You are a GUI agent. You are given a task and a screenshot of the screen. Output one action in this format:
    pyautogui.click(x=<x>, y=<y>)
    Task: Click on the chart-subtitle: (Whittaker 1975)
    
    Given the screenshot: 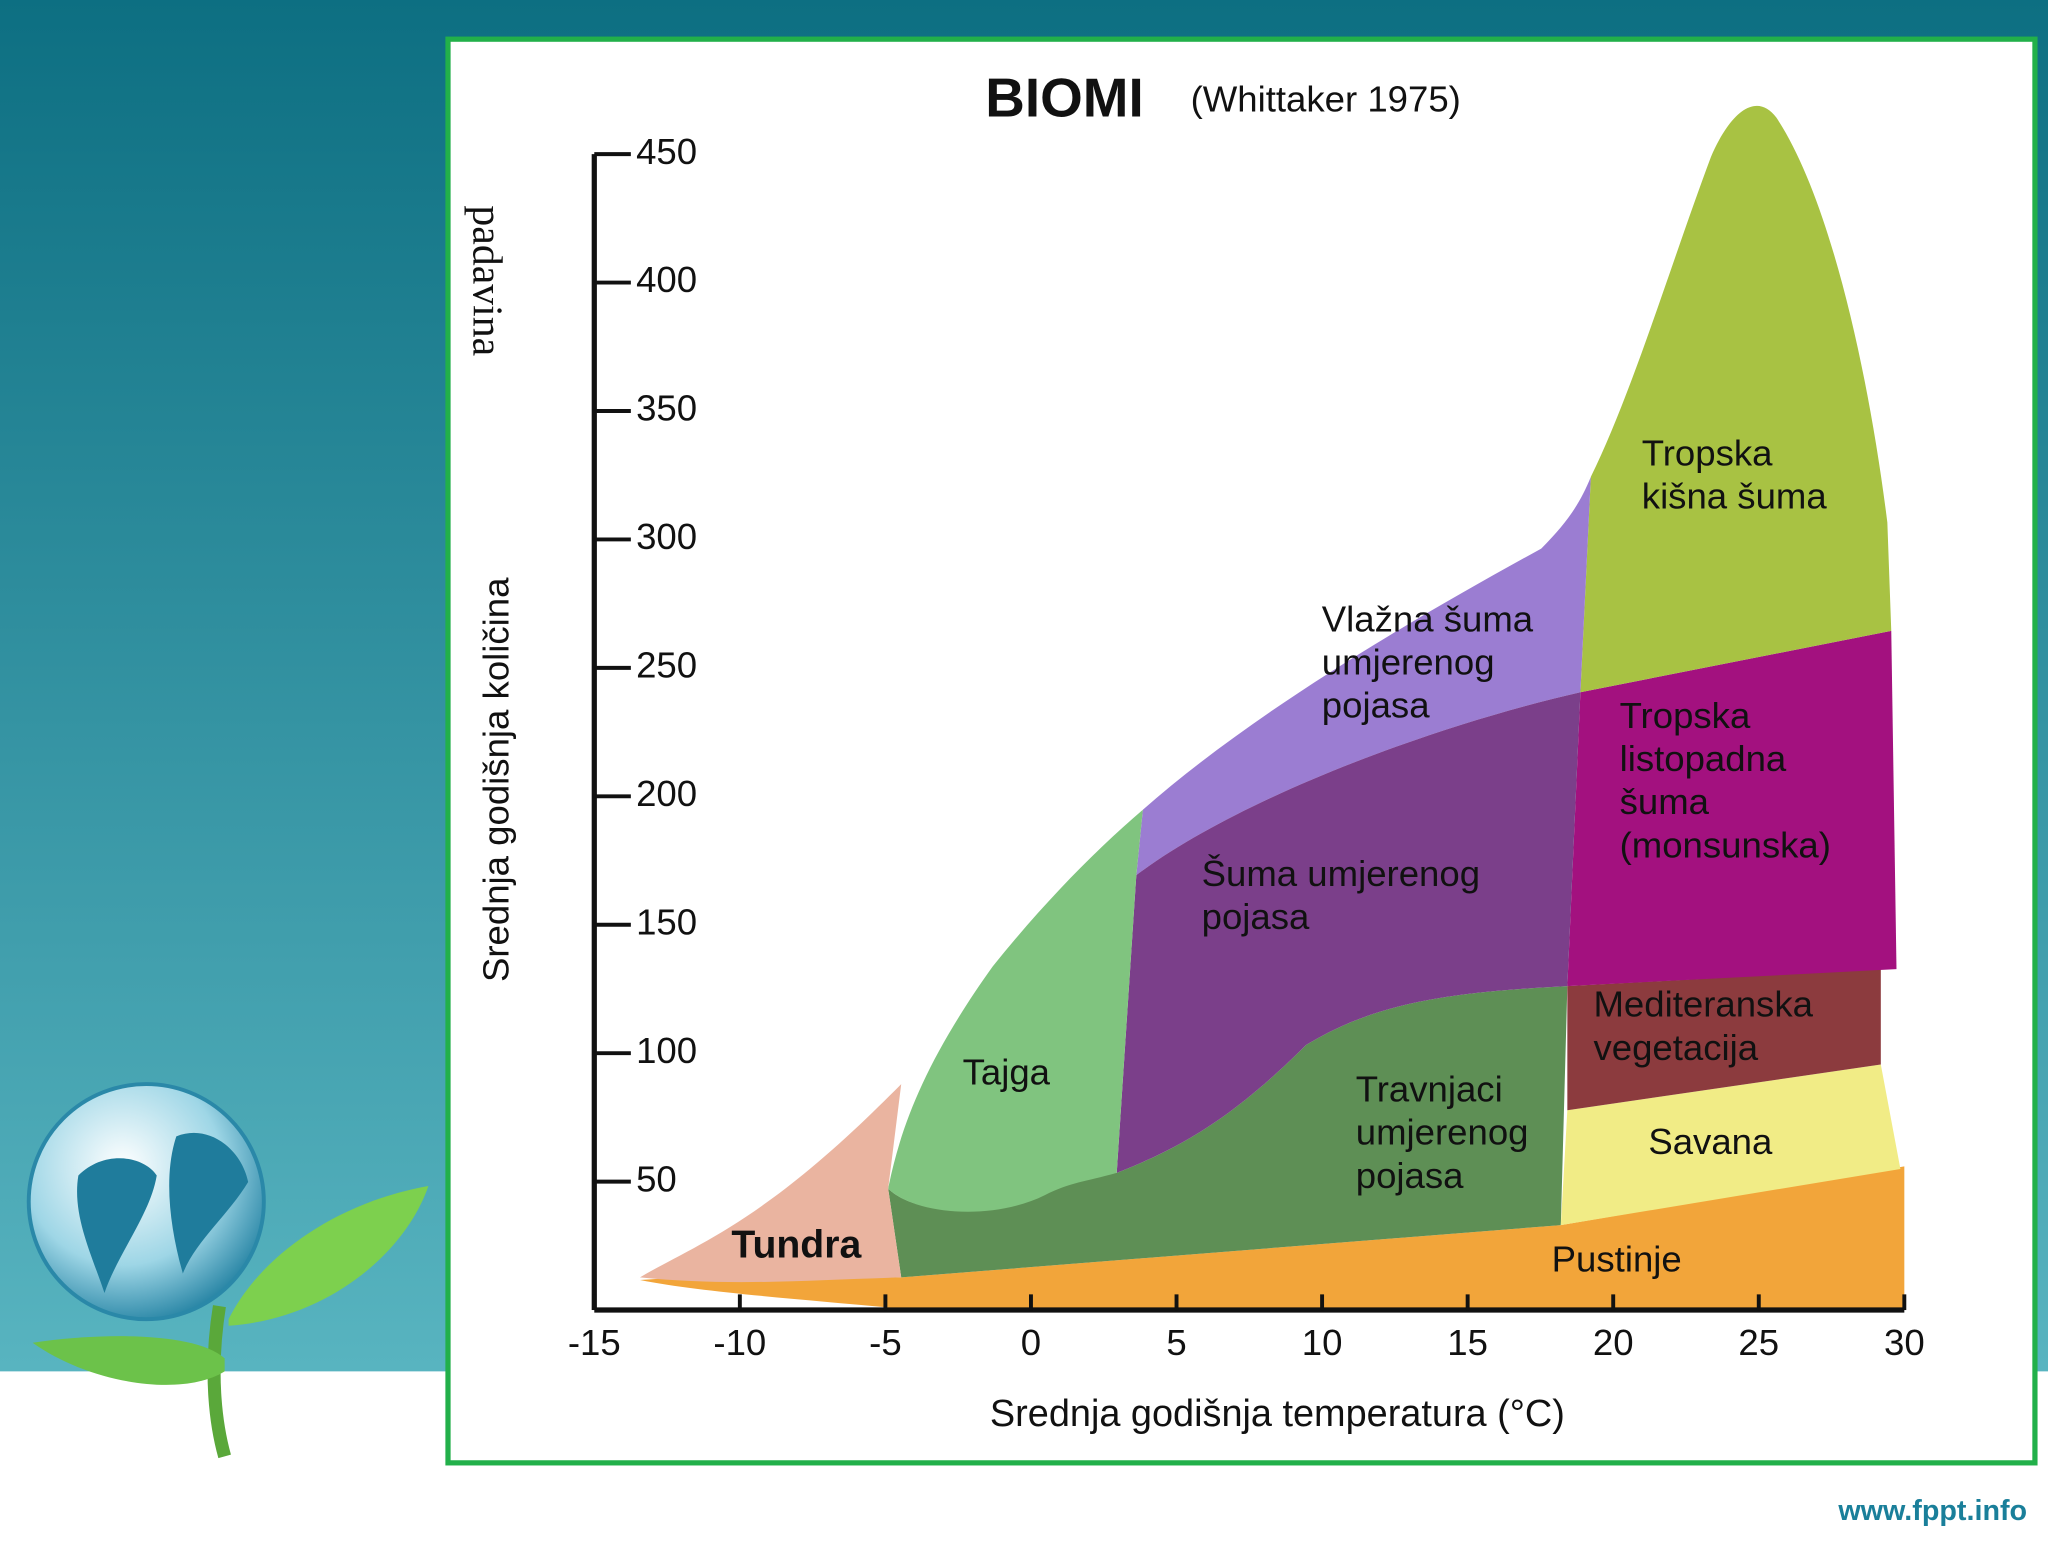 What is the action you would take?
    pyautogui.click(x=1326, y=99)
    